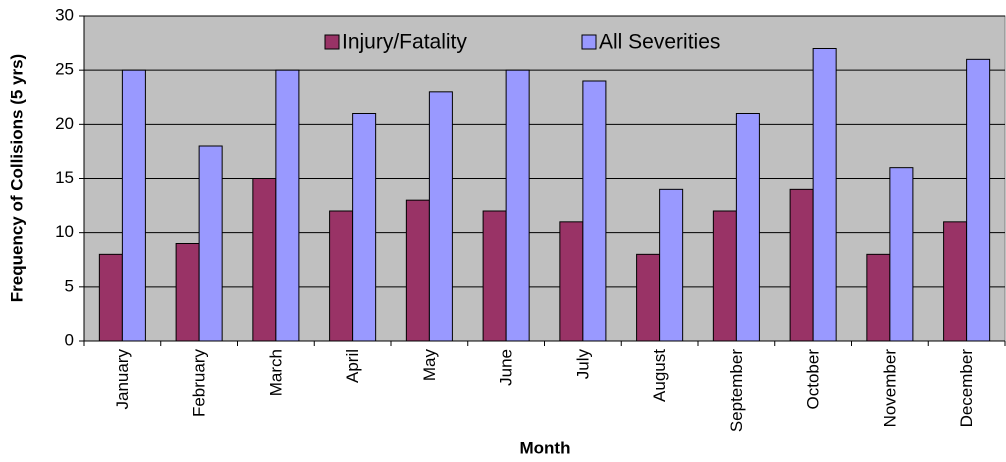 This screenshot has width=1006, height=462. What do you see at coordinates (199, 383) in the screenshot?
I see `x-tick-label: February` at bounding box center [199, 383].